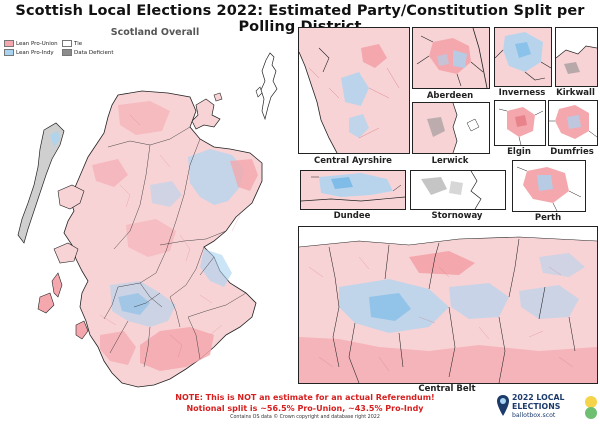 This screenshot has width=600, height=424. I want to click on legend-item-indy: Lean Pro-Indy, so click(29, 52).